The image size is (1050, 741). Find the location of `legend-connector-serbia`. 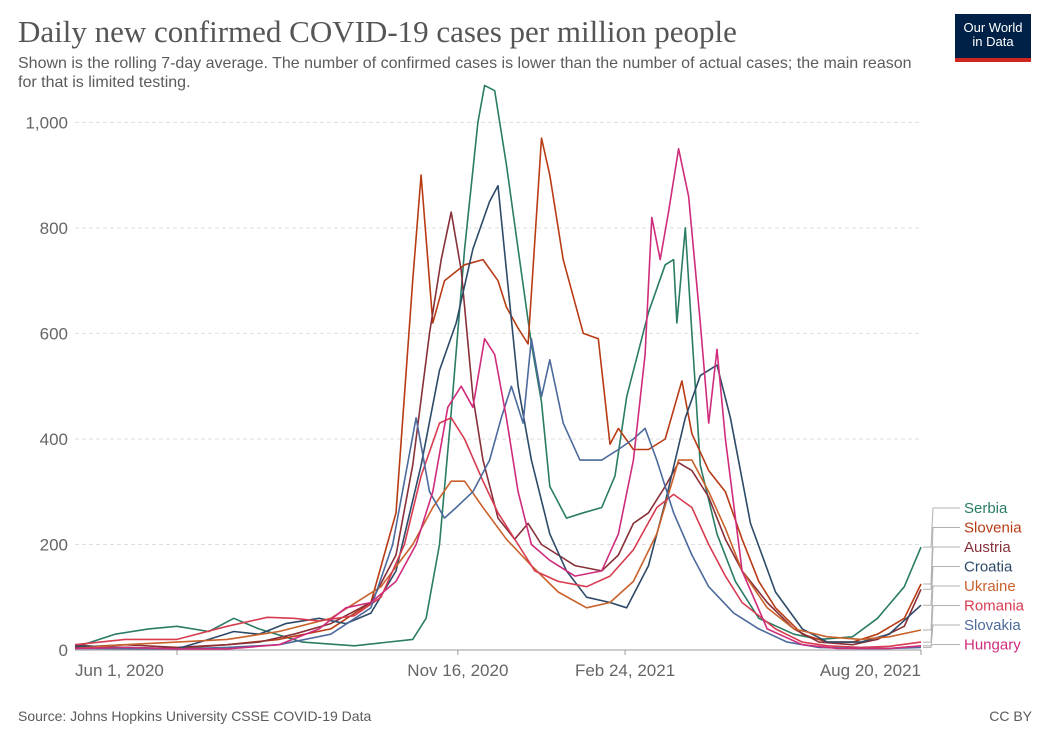

legend-connector-serbia is located at coordinates (941, 527).